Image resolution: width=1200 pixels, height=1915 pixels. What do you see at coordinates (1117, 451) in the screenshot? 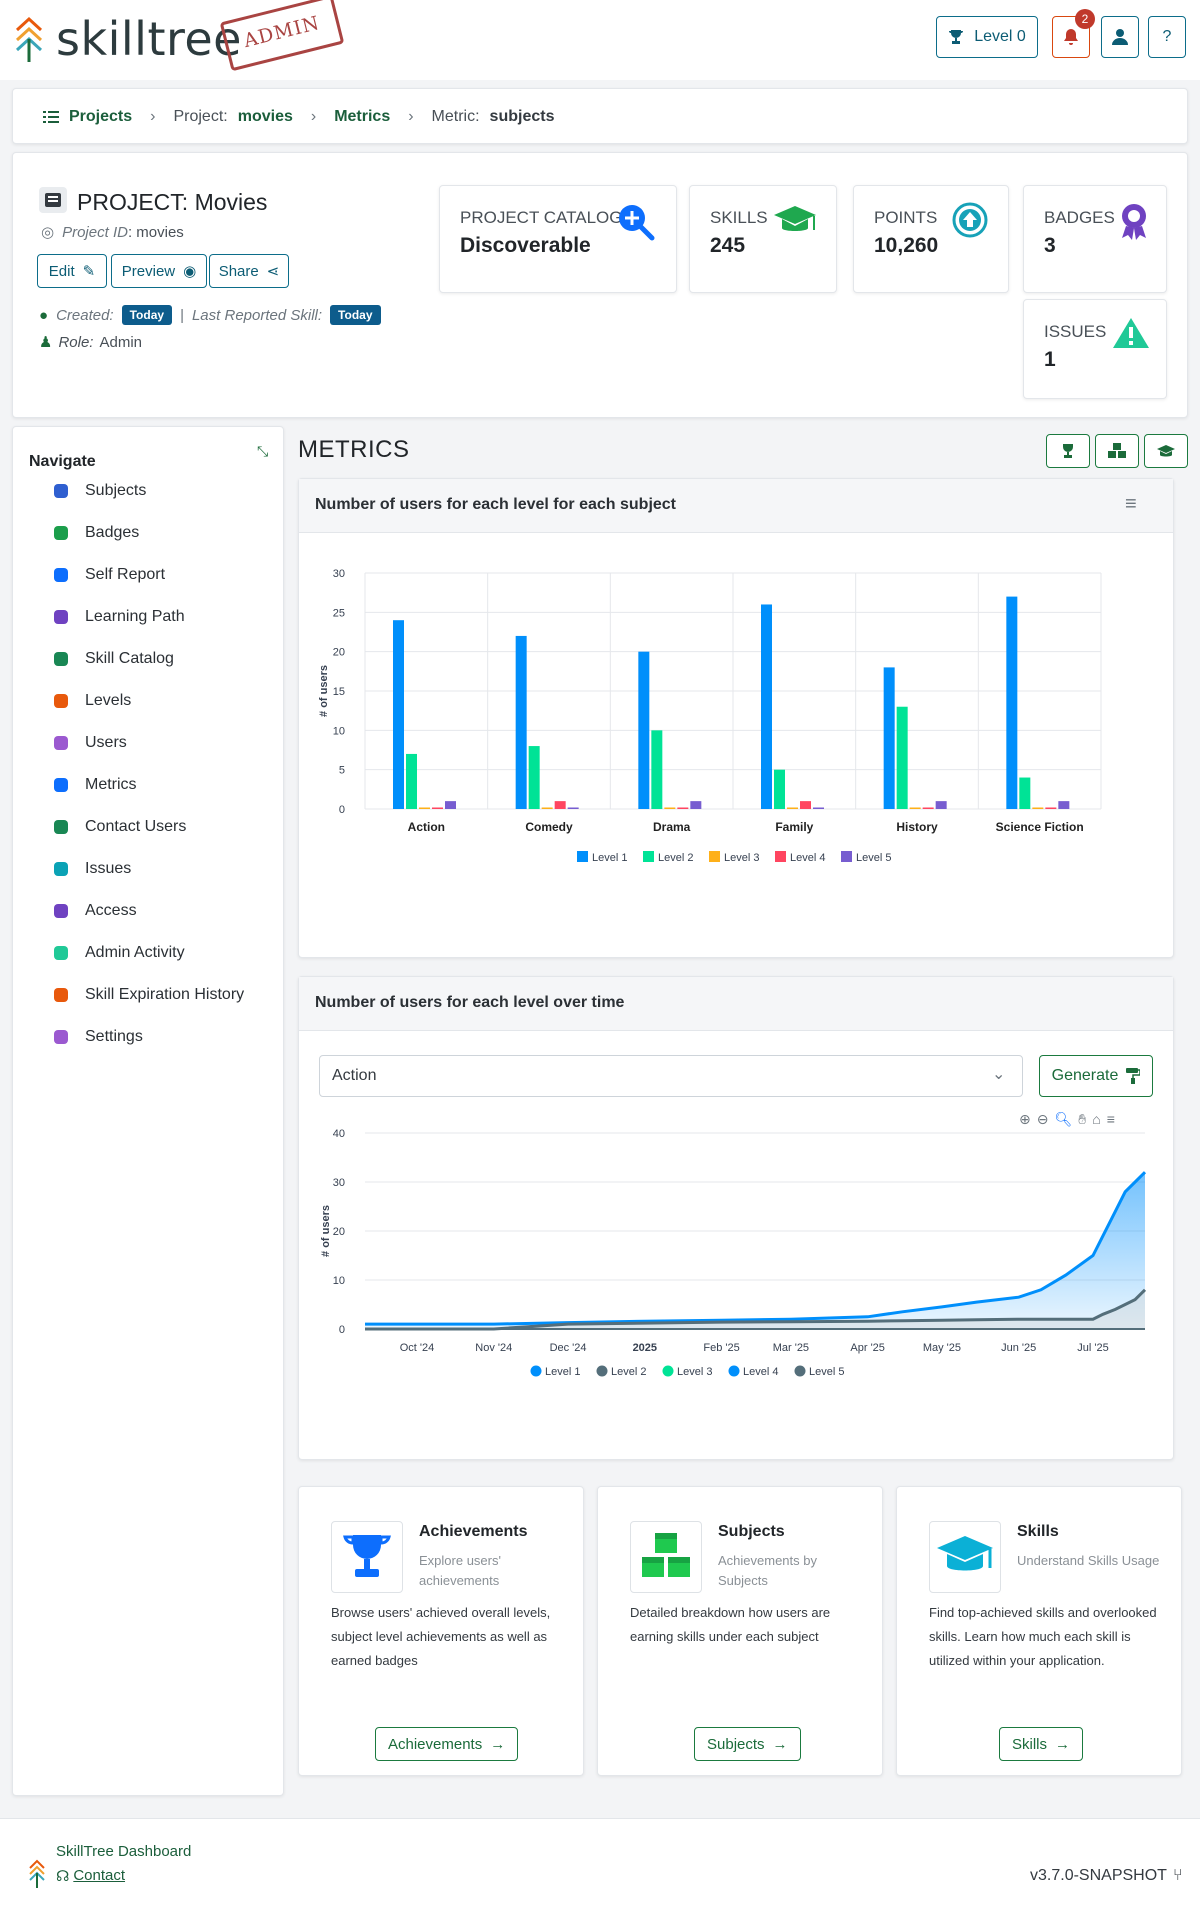
I see `subjects-shortcut-button` at bounding box center [1117, 451].